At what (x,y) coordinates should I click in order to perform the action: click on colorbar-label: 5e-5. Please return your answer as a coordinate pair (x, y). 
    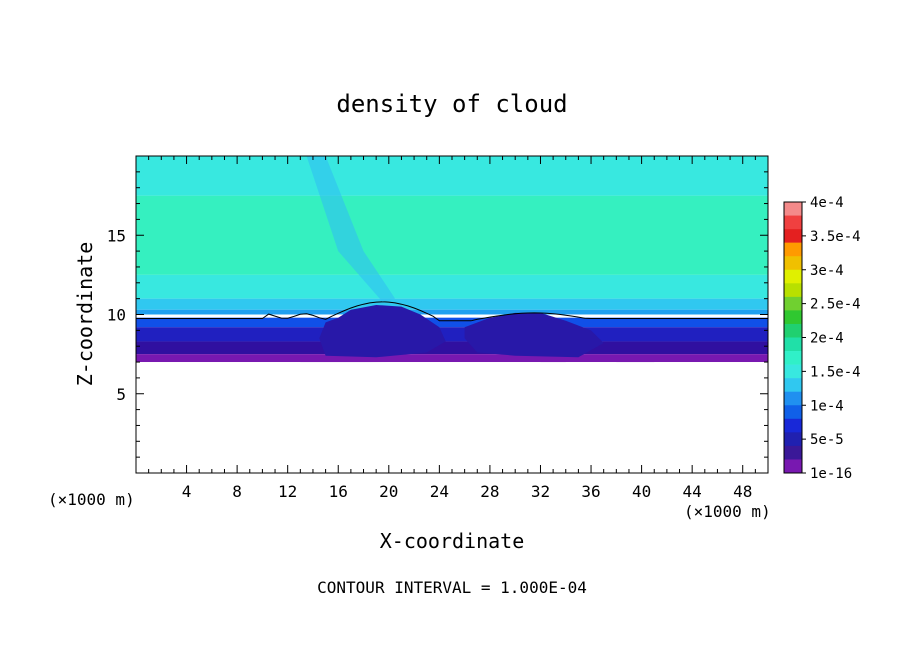
    Looking at the image, I should click on (827, 440).